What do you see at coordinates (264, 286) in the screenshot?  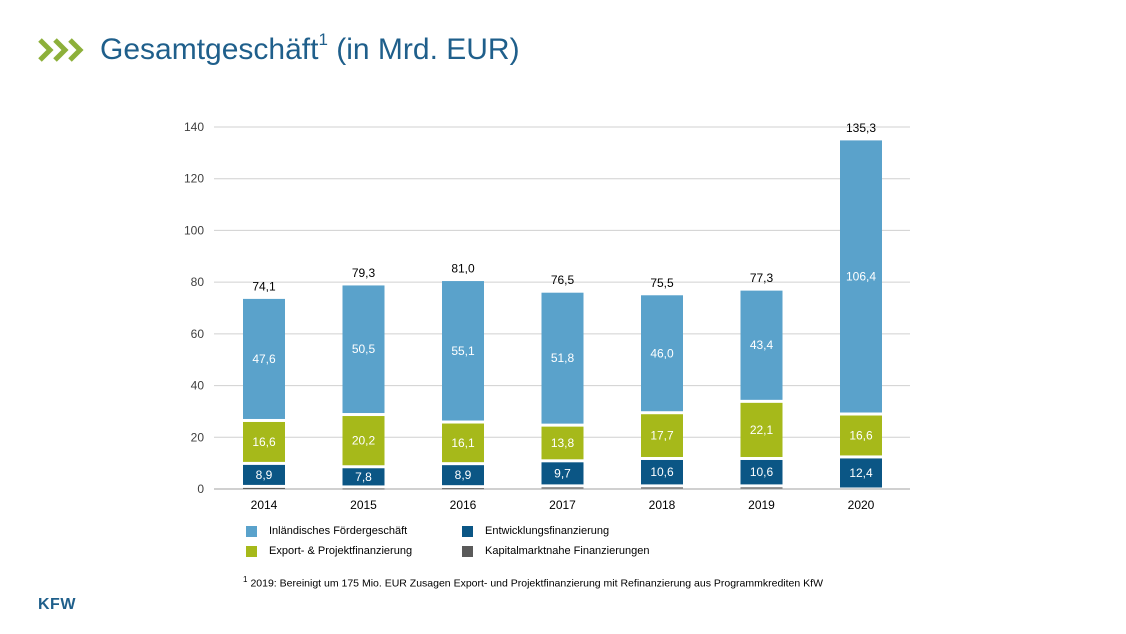 I see `total-label: 74,1` at bounding box center [264, 286].